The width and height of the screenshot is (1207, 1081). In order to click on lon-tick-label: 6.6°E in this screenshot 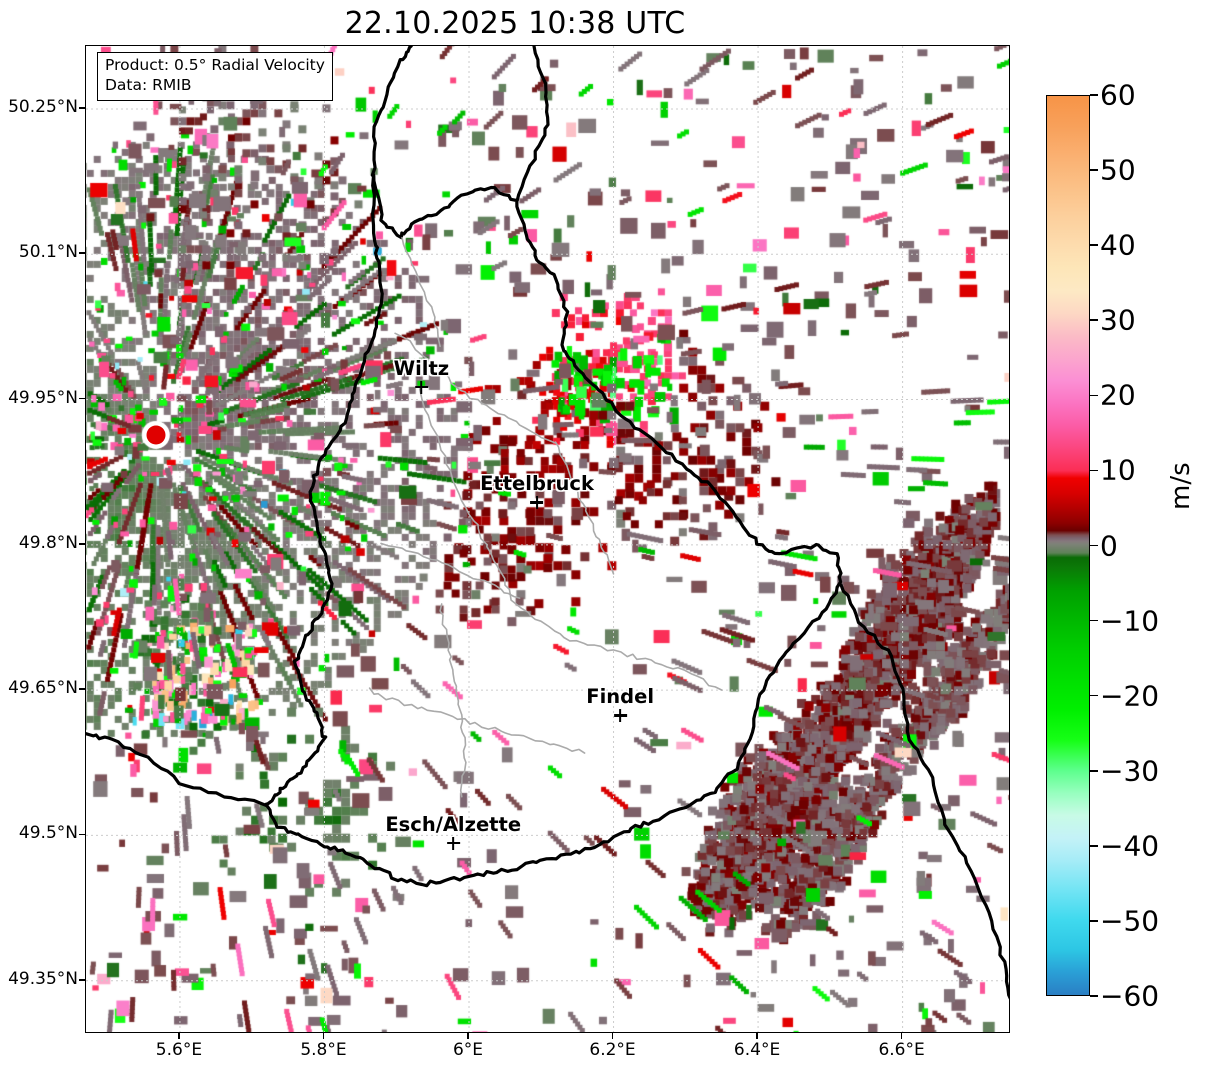, I will do `click(901, 1050)`.